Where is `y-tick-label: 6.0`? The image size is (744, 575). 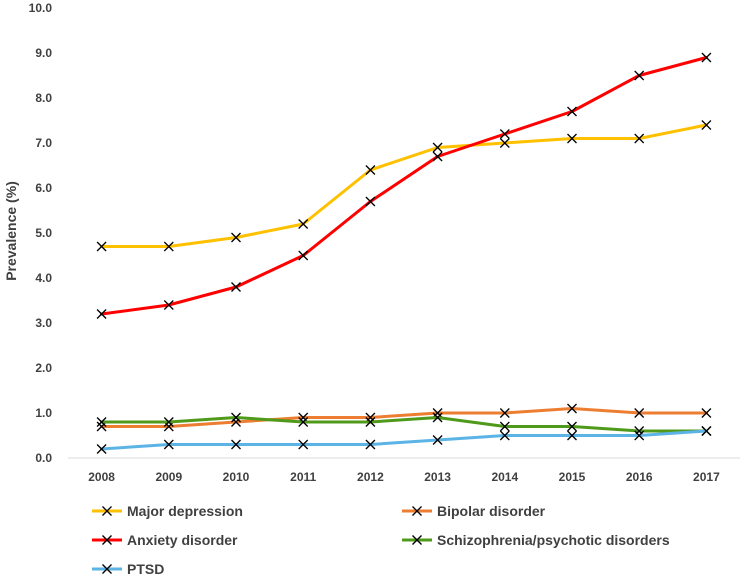
y-tick-label: 6.0 is located at coordinates (43, 188).